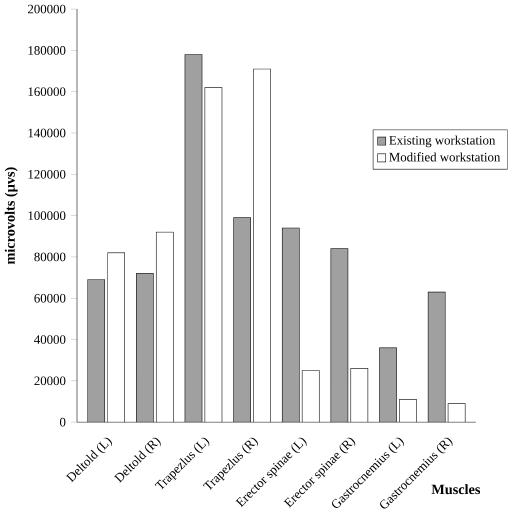  I want to click on y-tick-label: 120000, so click(47, 174).